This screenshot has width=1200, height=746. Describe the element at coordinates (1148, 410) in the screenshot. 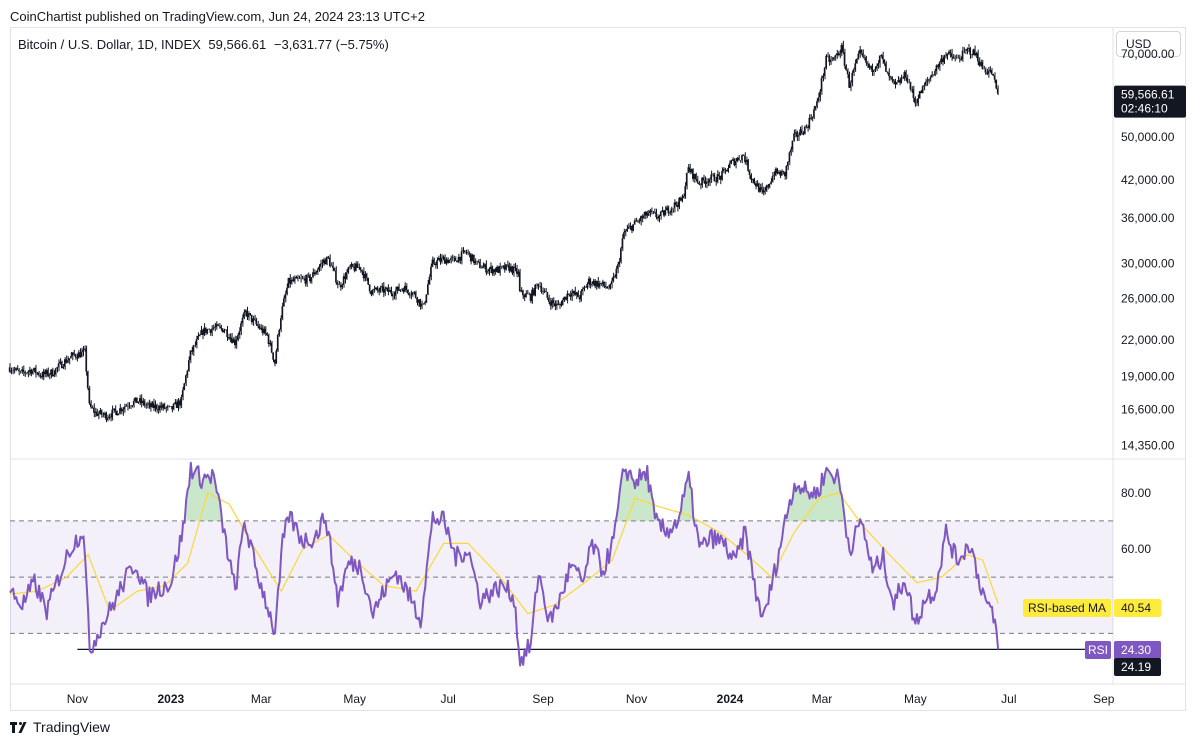

I see `price-tick-label: 16,600.00` at that location.